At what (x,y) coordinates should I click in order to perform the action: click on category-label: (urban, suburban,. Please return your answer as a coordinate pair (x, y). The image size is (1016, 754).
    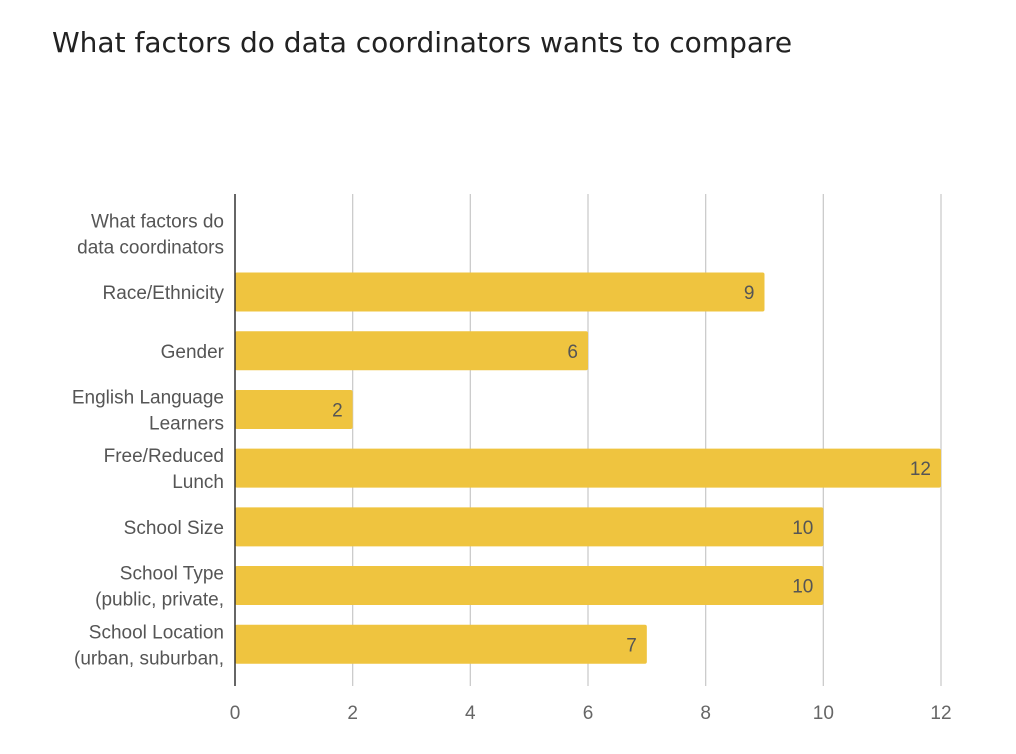
    Looking at the image, I should click on (149, 658).